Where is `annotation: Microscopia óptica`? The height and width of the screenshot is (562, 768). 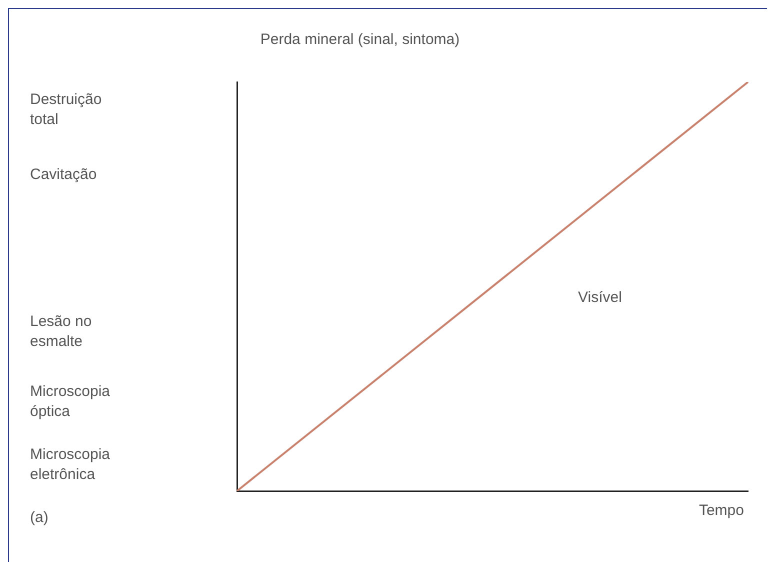
annotation: Microscopia óptica is located at coordinates (70, 401).